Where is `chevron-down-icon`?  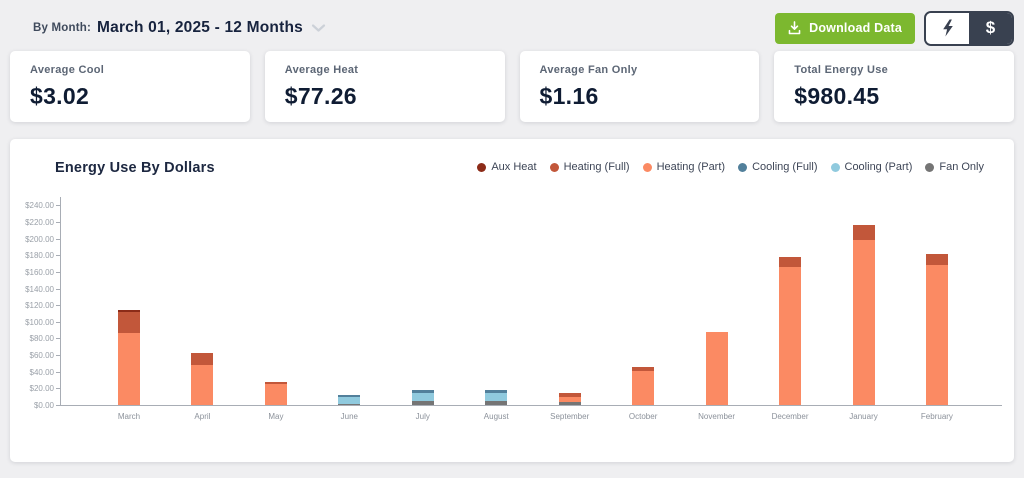 chevron-down-icon is located at coordinates (318, 28).